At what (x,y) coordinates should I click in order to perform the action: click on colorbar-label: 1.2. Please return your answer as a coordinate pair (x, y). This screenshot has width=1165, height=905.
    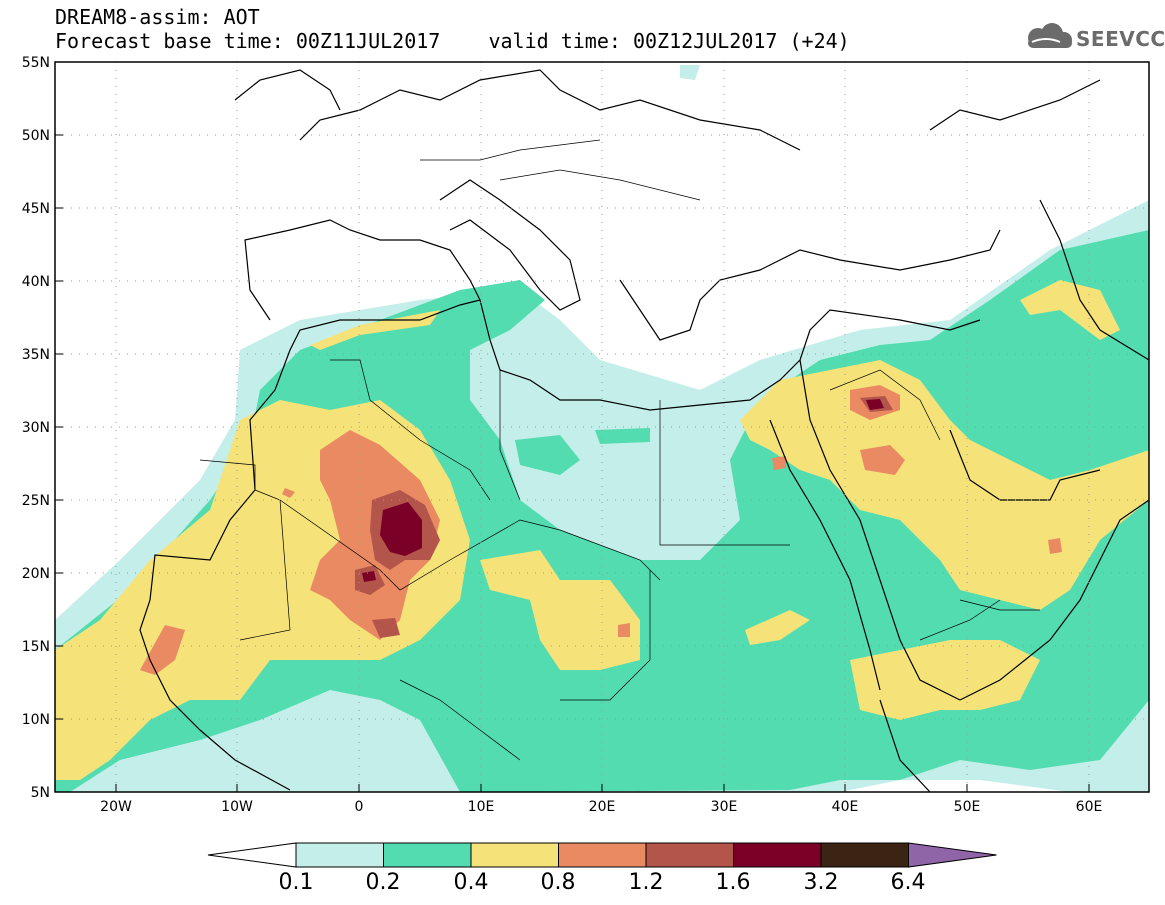
    Looking at the image, I should click on (646, 882).